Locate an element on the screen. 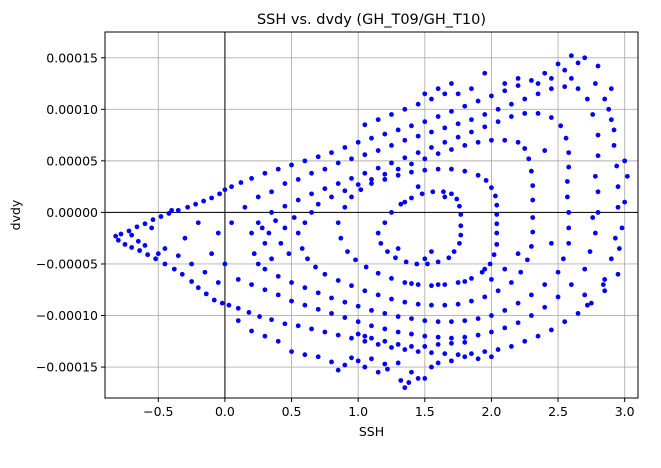  y-tick-label: −0.00005 is located at coordinates (67, 263).